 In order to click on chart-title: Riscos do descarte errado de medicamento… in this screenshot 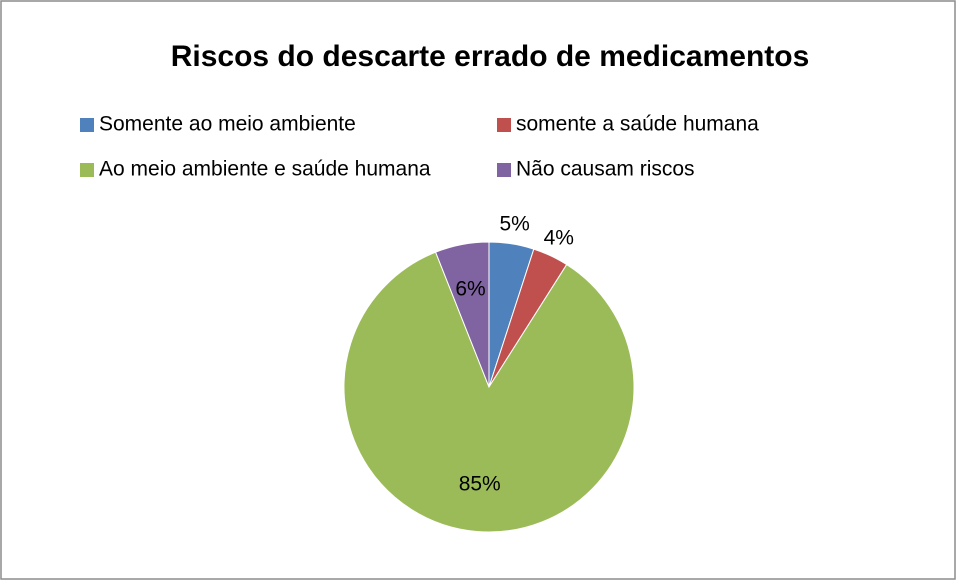, I will do `click(490, 56)`.